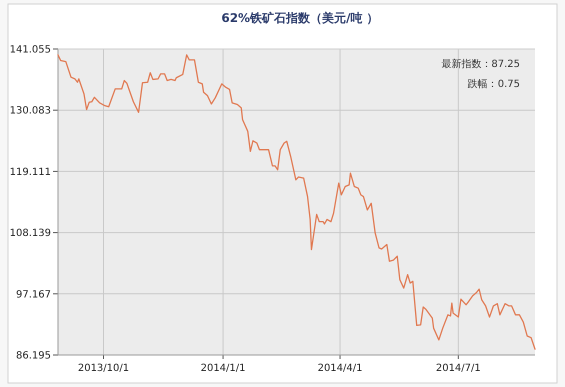 The height and width of the screenshot is (387, 565). Describe the element at coordinates (30, 234) in the screenshot. I see `y-tick-label: 108.139` at that location.